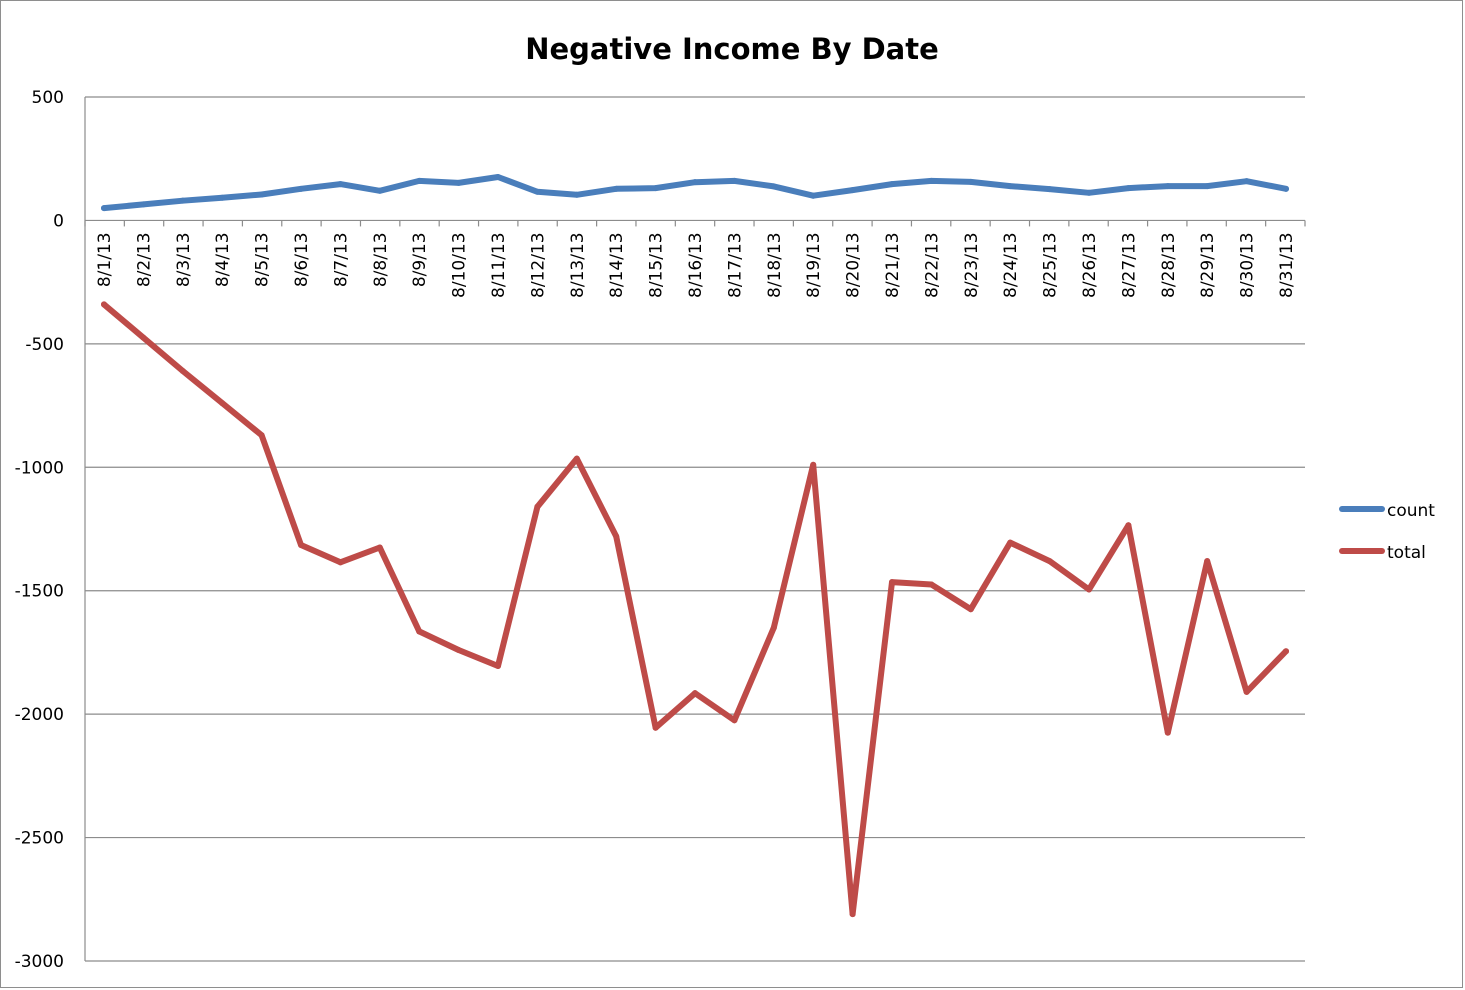  Describe the element at coordinates (1169, 265) in the screenshot. I see `x-tick-label: 8/28/13` at that location.